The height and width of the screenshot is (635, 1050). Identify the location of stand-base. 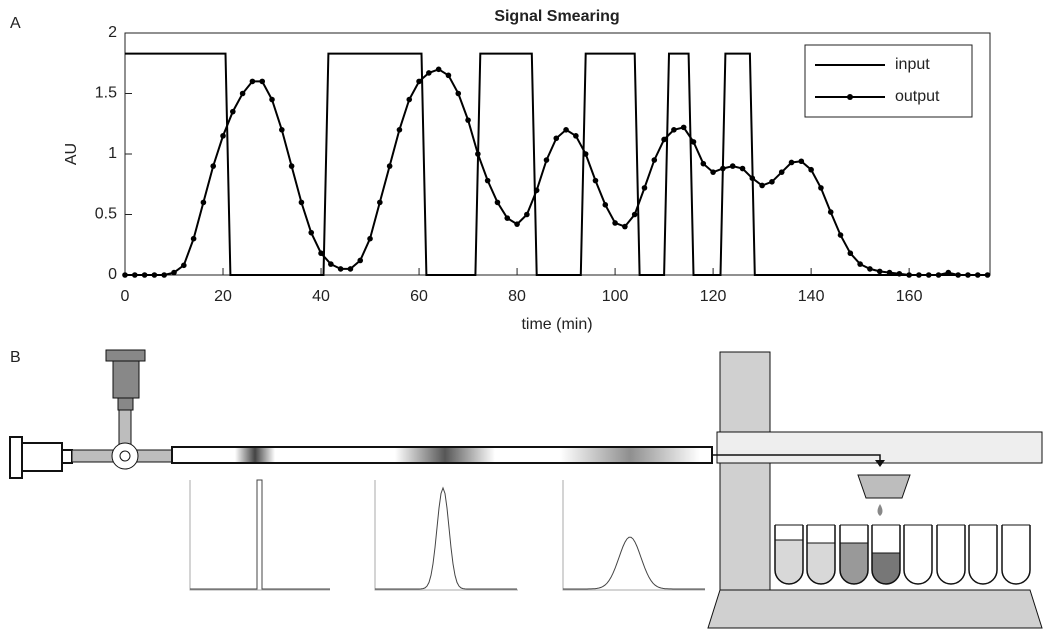
(875, 609).